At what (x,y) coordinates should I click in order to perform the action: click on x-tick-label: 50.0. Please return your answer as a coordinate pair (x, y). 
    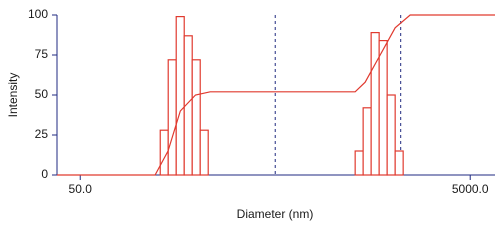
    Looking at the image, I should click on (81, 189).